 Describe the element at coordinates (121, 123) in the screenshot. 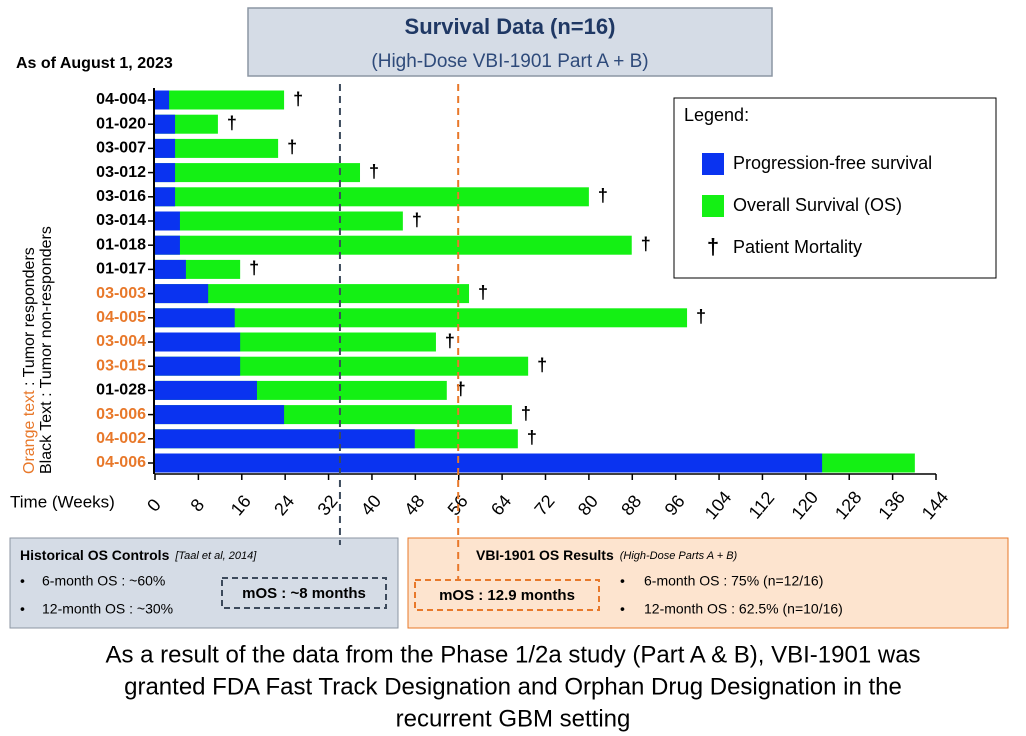

I see `y-tick-label: 01-020` at that location.